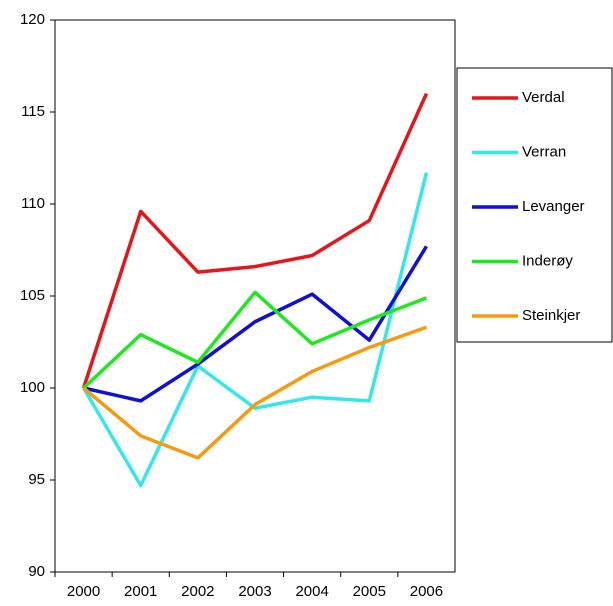  I want to click on x-tick-label: 2006, so click(426, 591).